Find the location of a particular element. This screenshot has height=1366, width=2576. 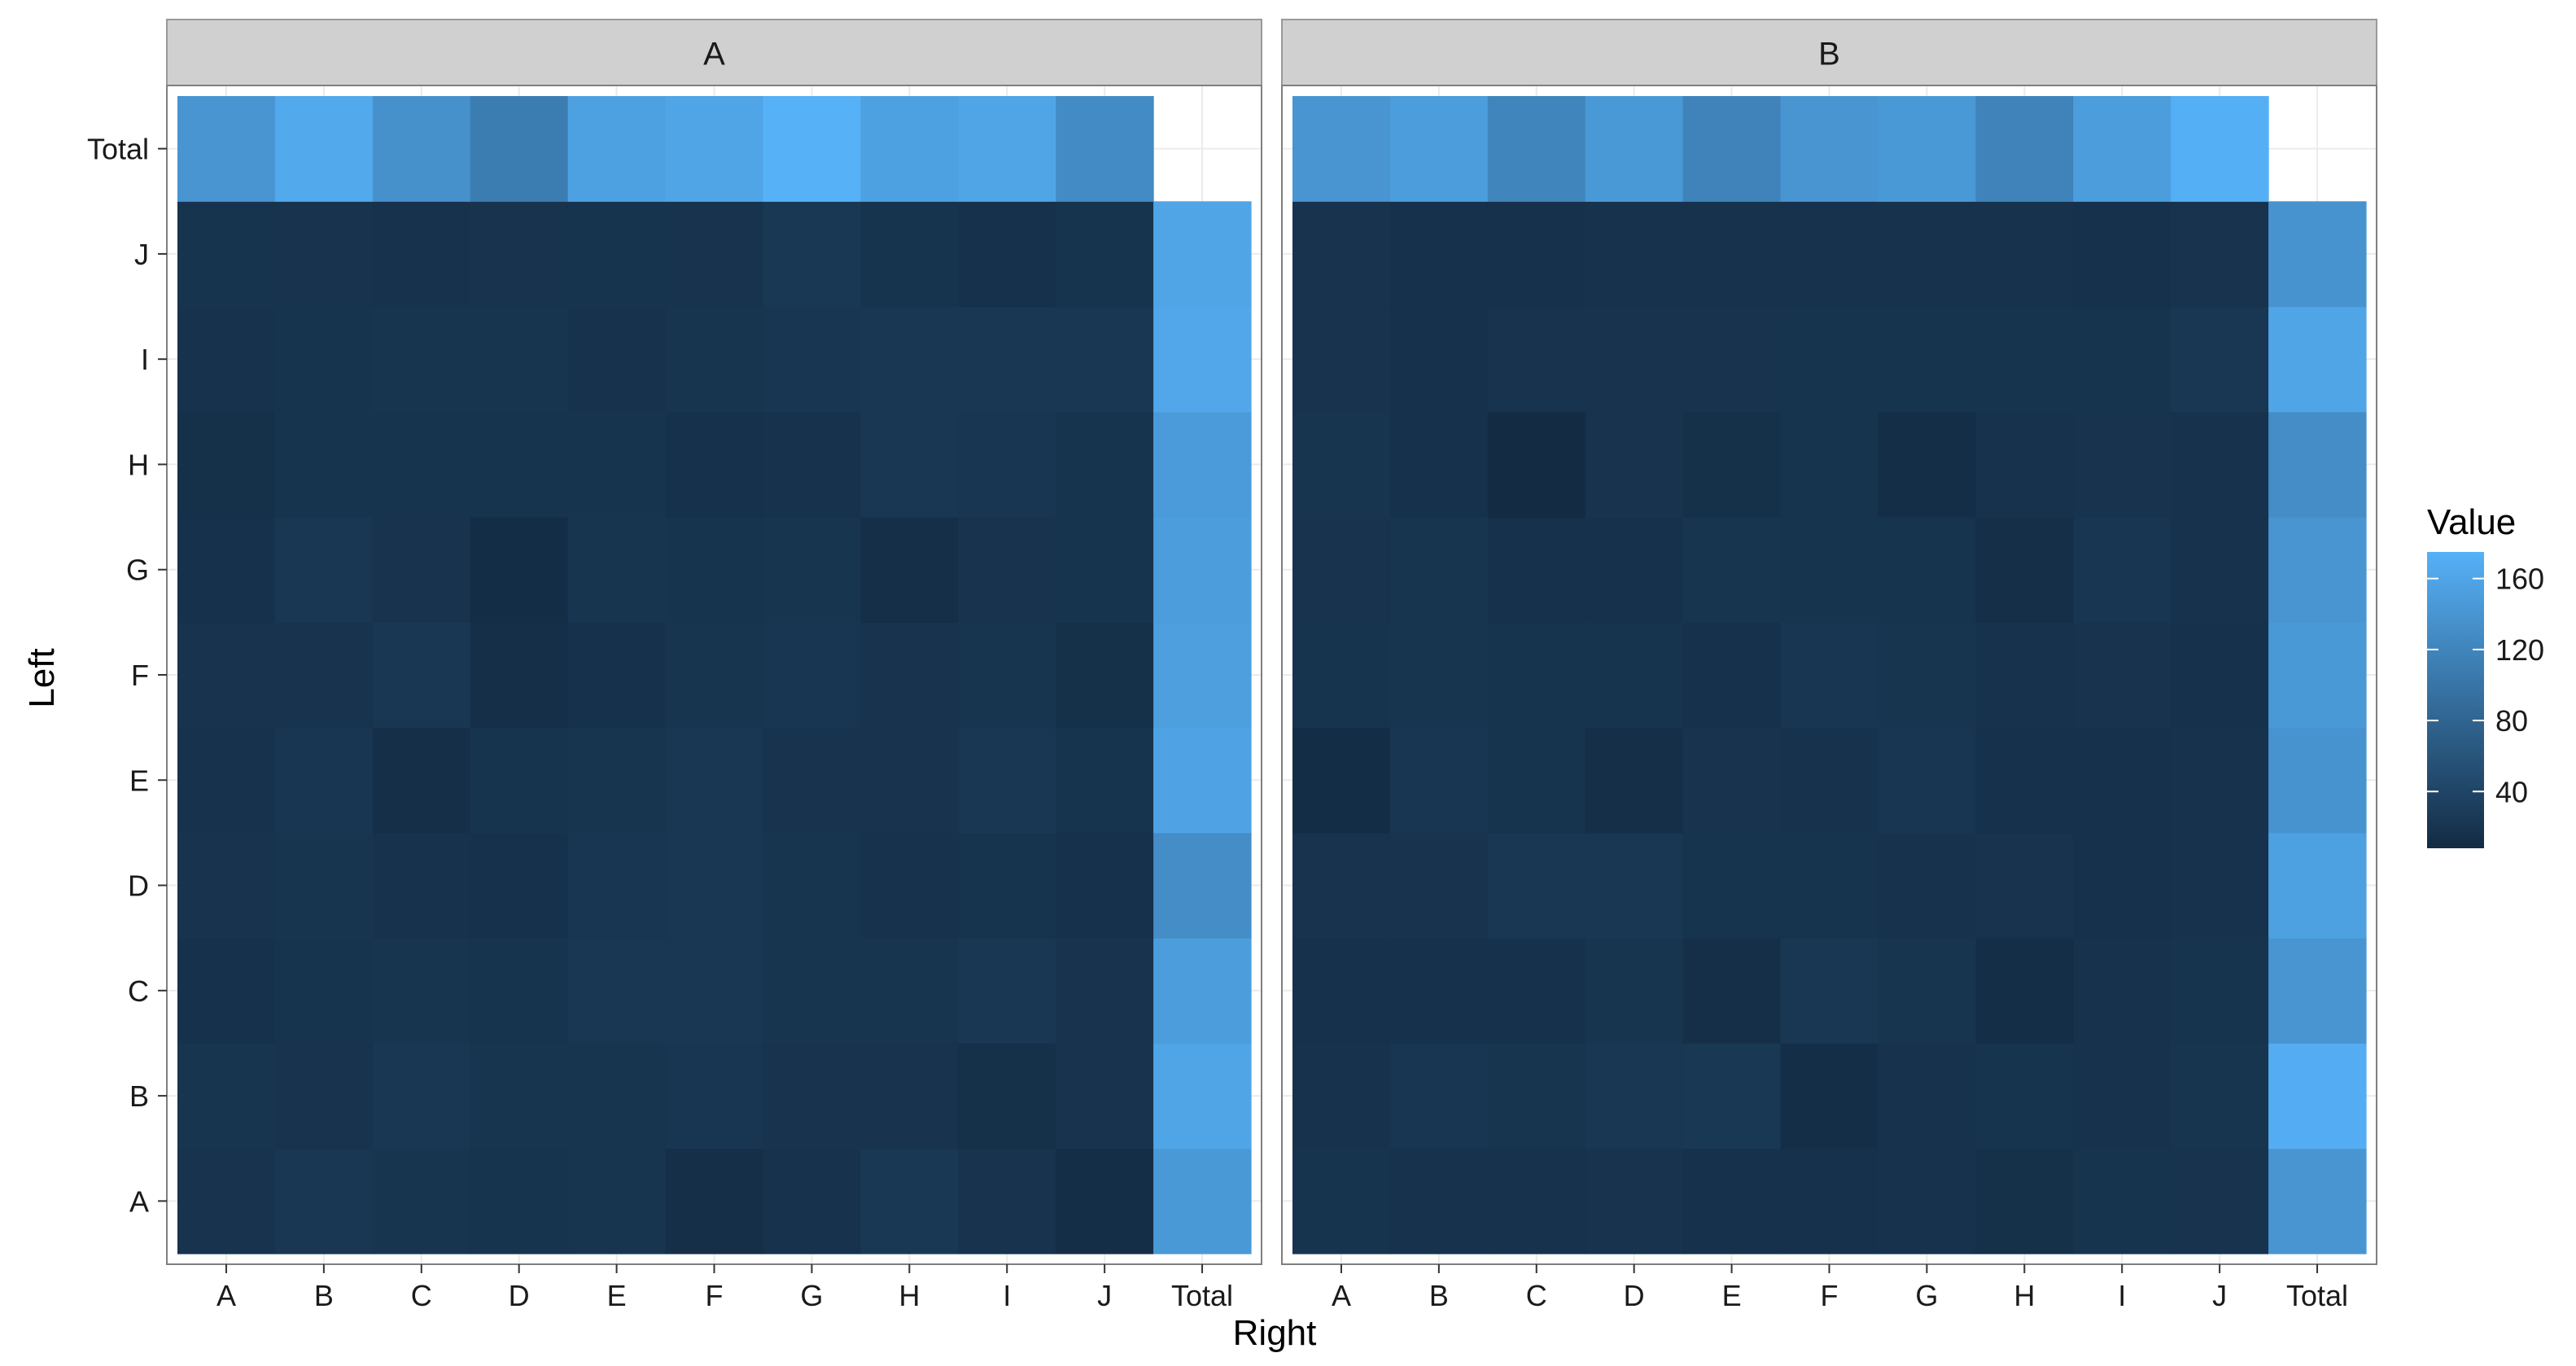

facet-strip is located at coordinates (1829, 52).